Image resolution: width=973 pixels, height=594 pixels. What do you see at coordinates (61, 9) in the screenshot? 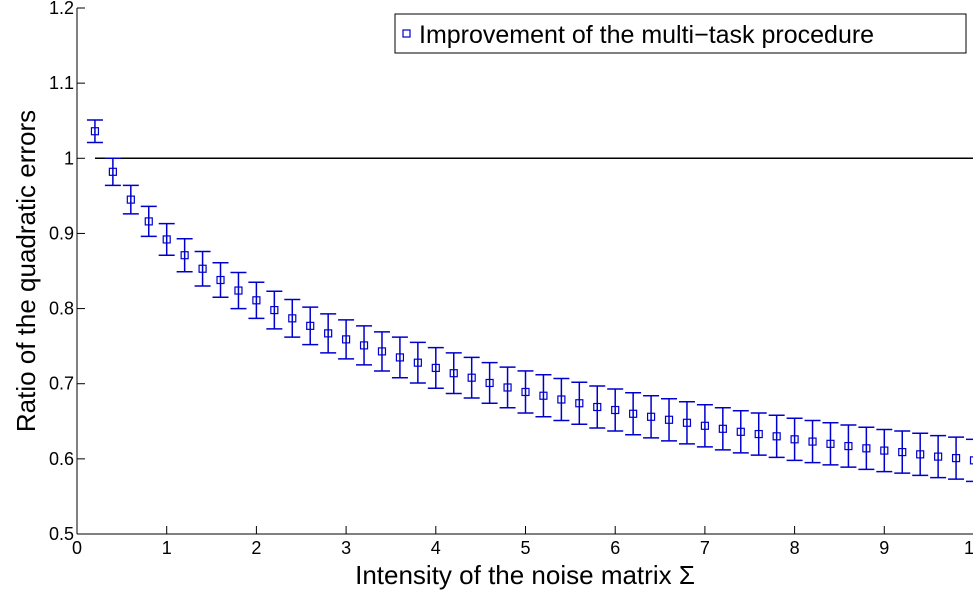
I see `y-tick-label: 1.2` at bounding box center [61, 9].